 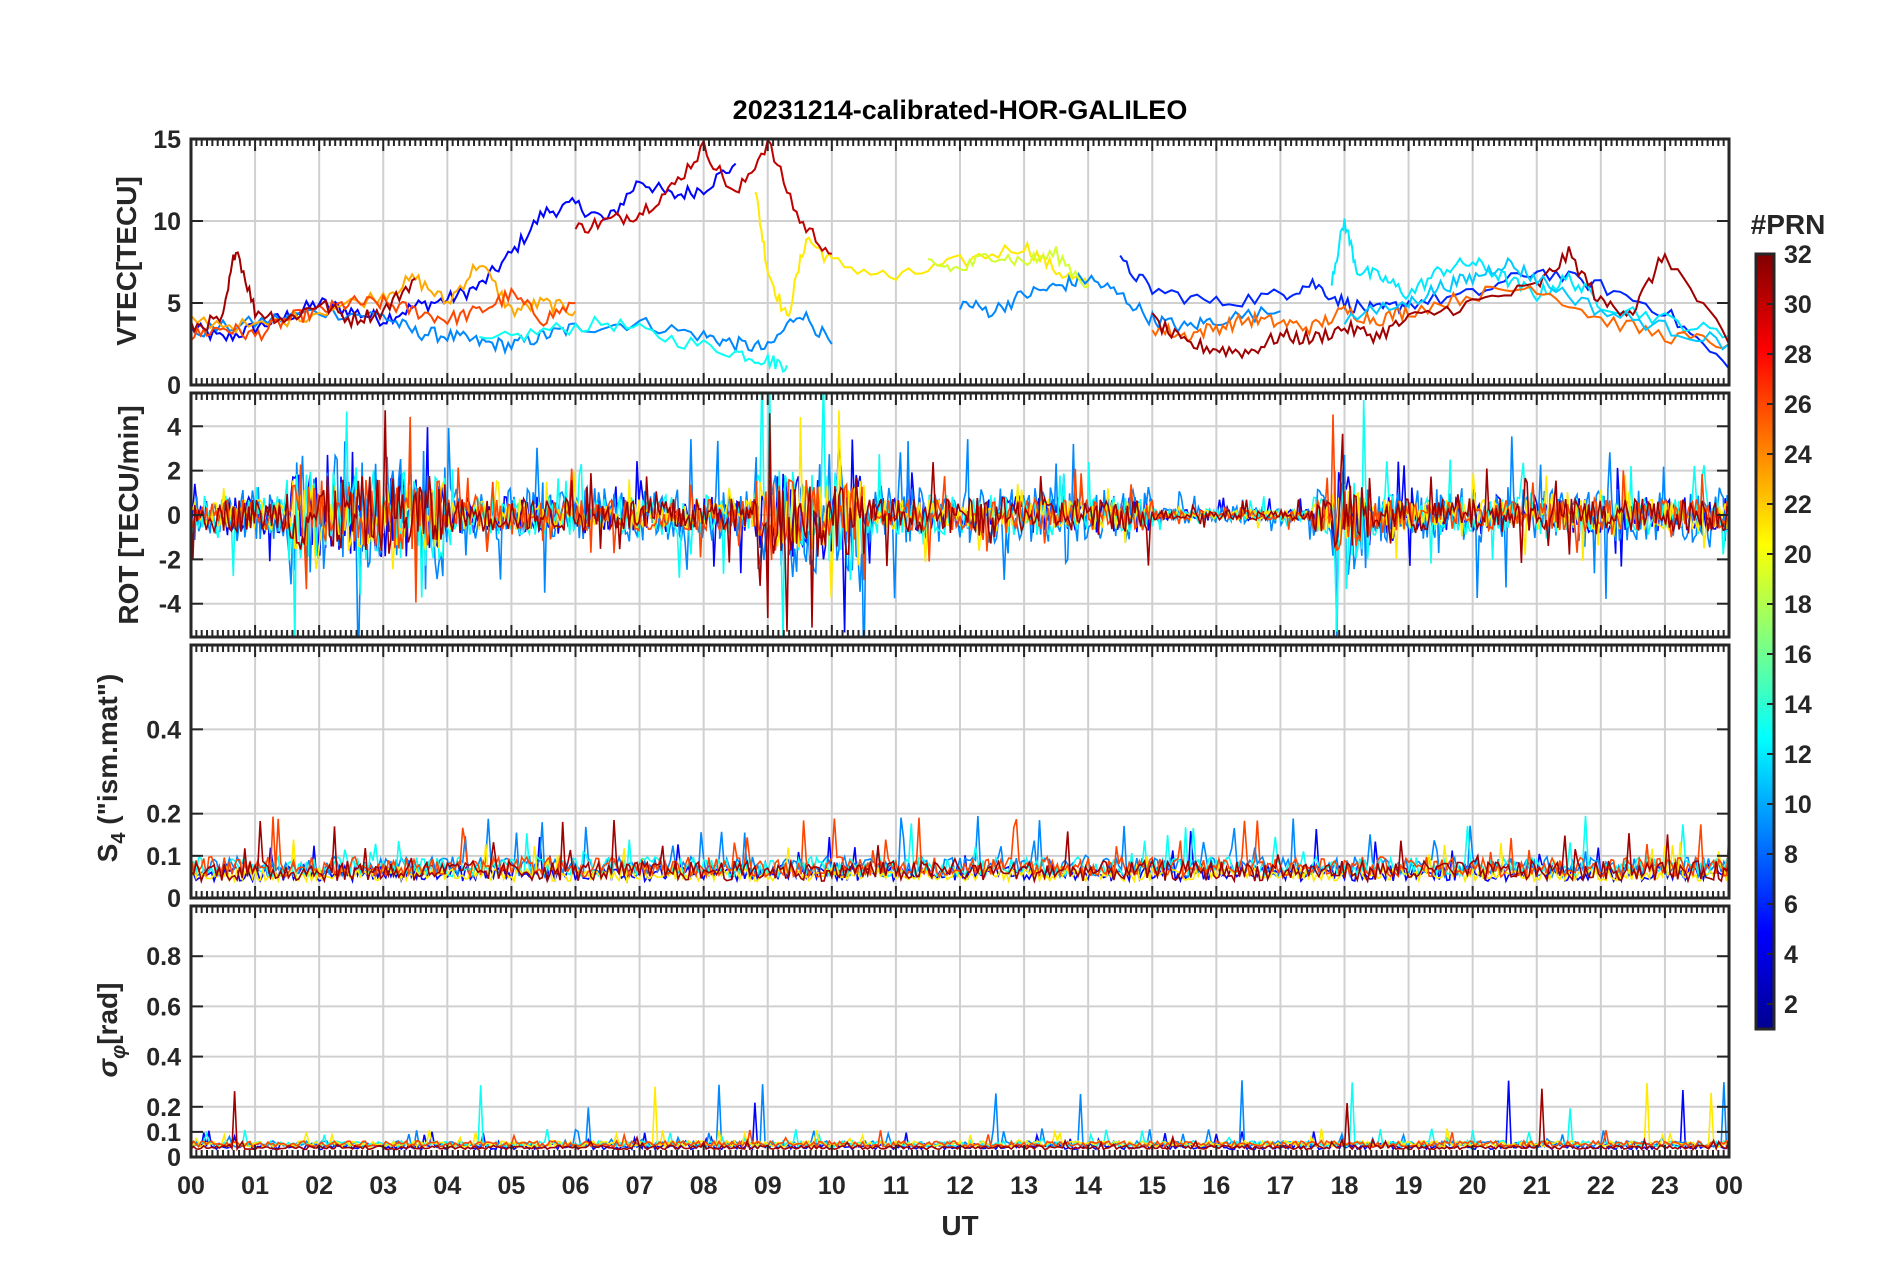 What do you see at coordinates (128, 514) in the screenshot?
I see `rot-ylabel: ROT [TECU/min]` at bounding box center [128, 514].